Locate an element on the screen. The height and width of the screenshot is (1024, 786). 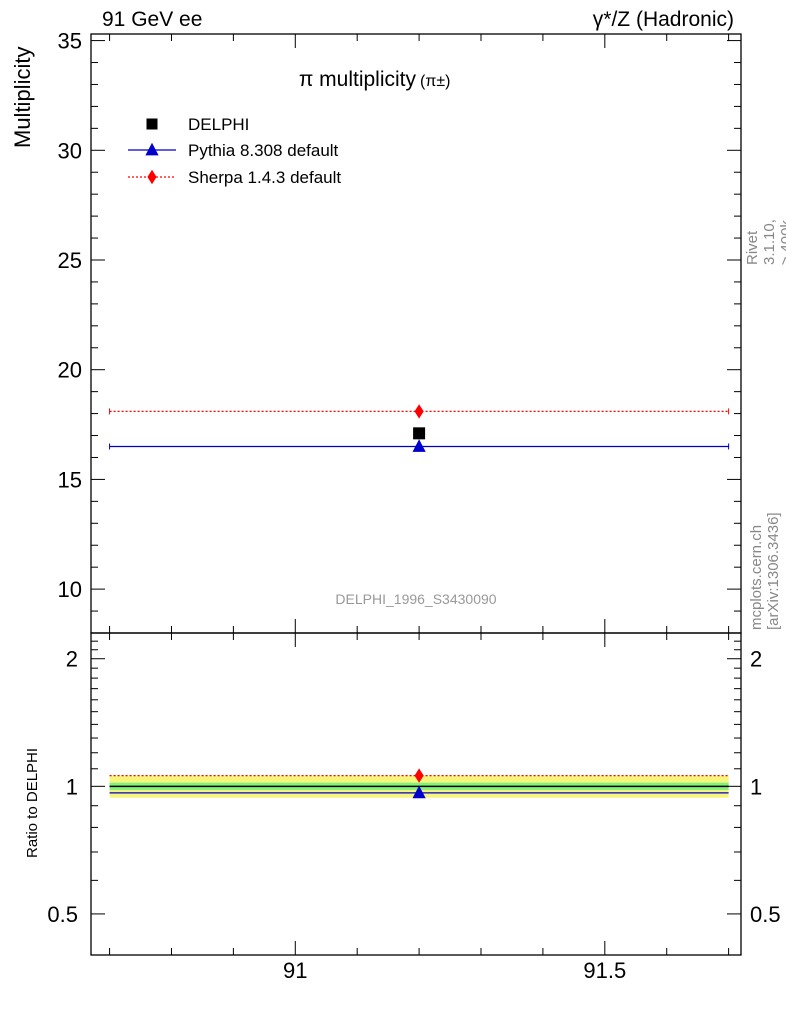
legend-marker-delphi is located at coordinates (152, 124).